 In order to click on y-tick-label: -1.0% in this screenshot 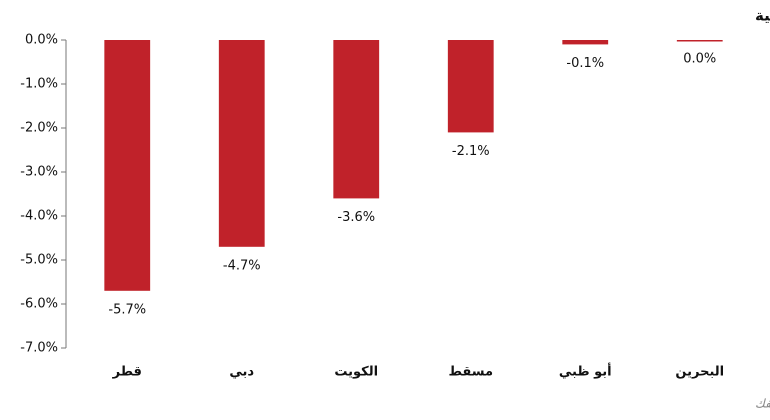, I will do `click(39, 84)`.